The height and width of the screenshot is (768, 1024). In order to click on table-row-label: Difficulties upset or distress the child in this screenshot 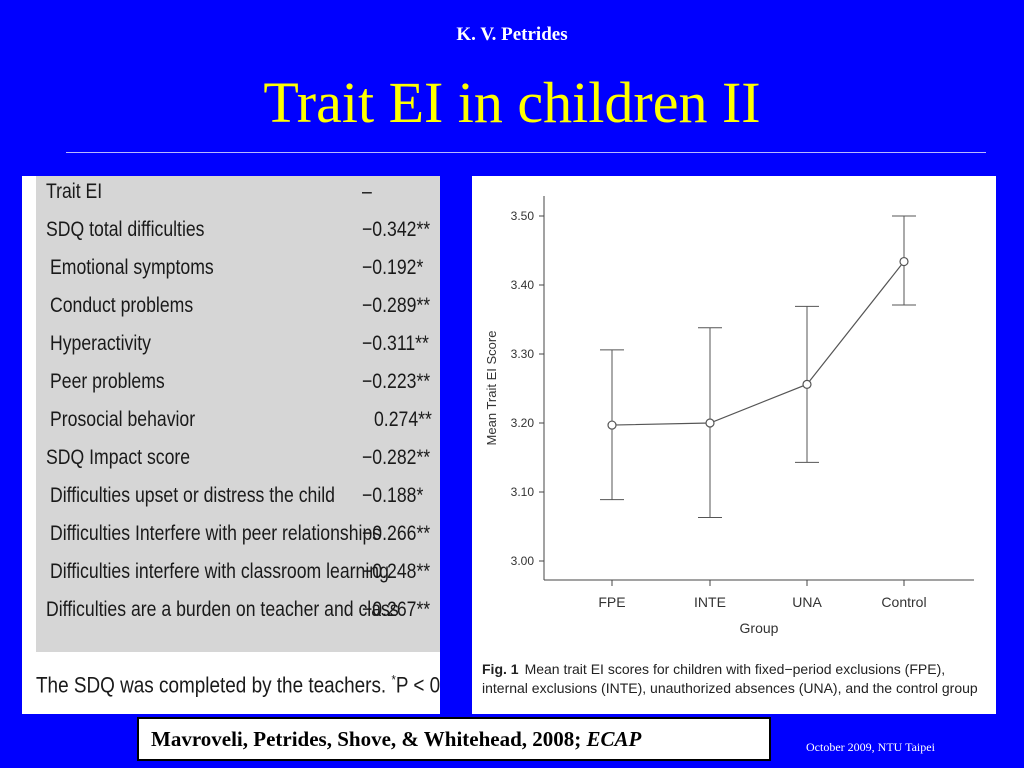, I will do `click(192, 495)`.